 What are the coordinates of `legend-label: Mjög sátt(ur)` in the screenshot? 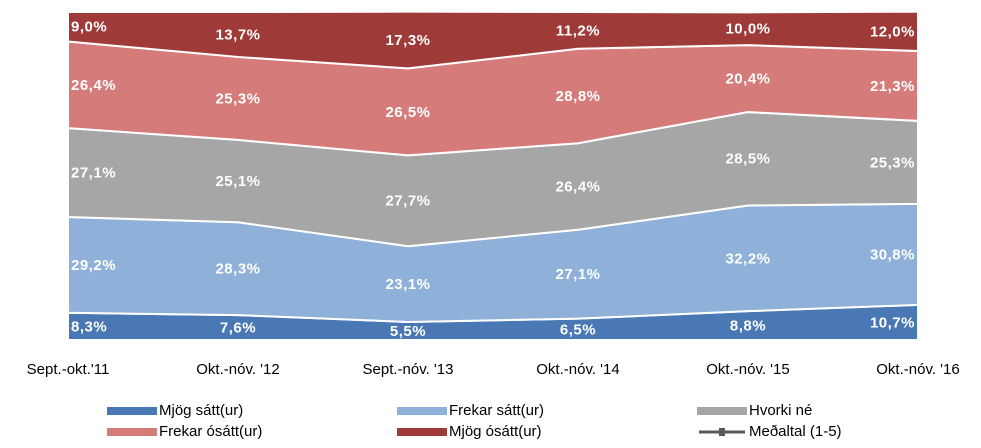 It's located at (201, 410).